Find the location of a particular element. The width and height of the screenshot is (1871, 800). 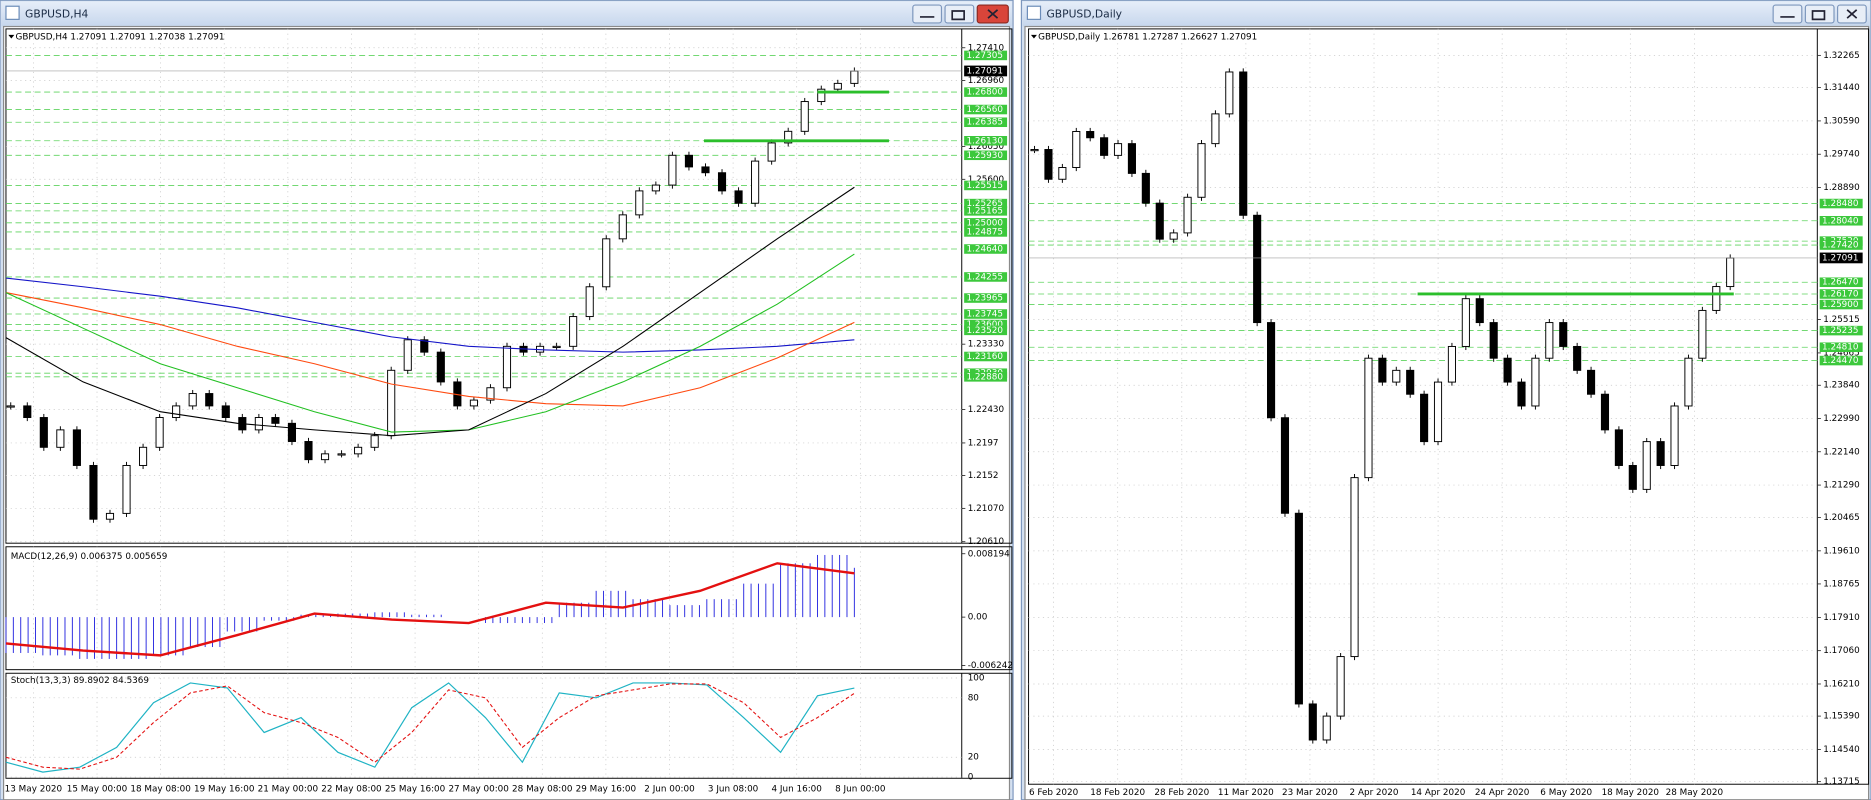

stoch-main is located at coordinates (430, 727).